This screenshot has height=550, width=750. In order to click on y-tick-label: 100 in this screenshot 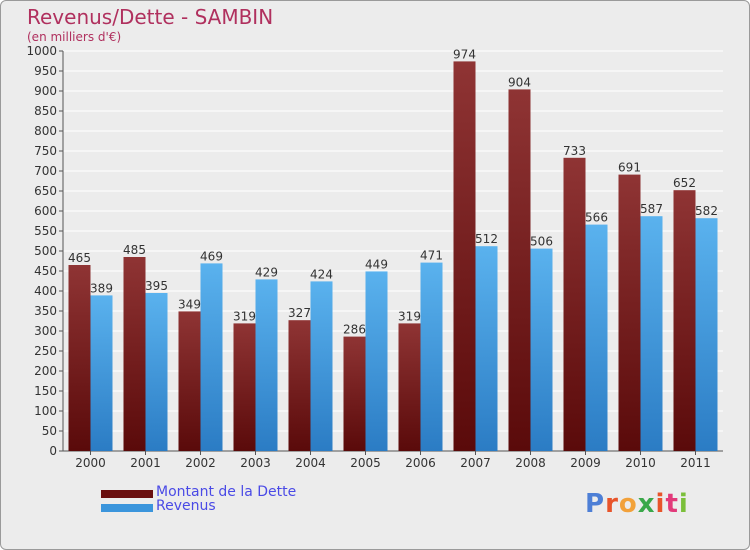, I will do `click(45, 411)`.